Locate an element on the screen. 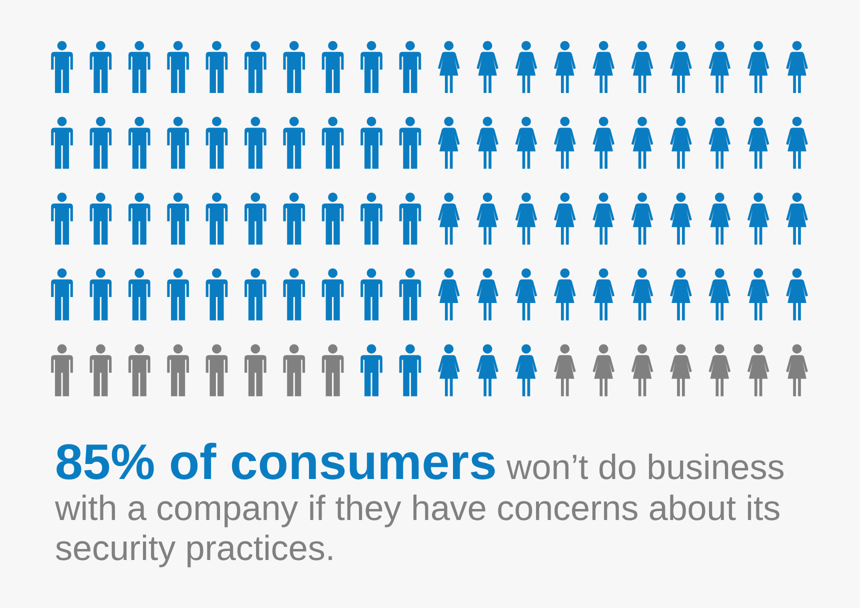 The height and width of the screenshot is (608, 860). data-label: 85% is located at coordinates (105, 462).